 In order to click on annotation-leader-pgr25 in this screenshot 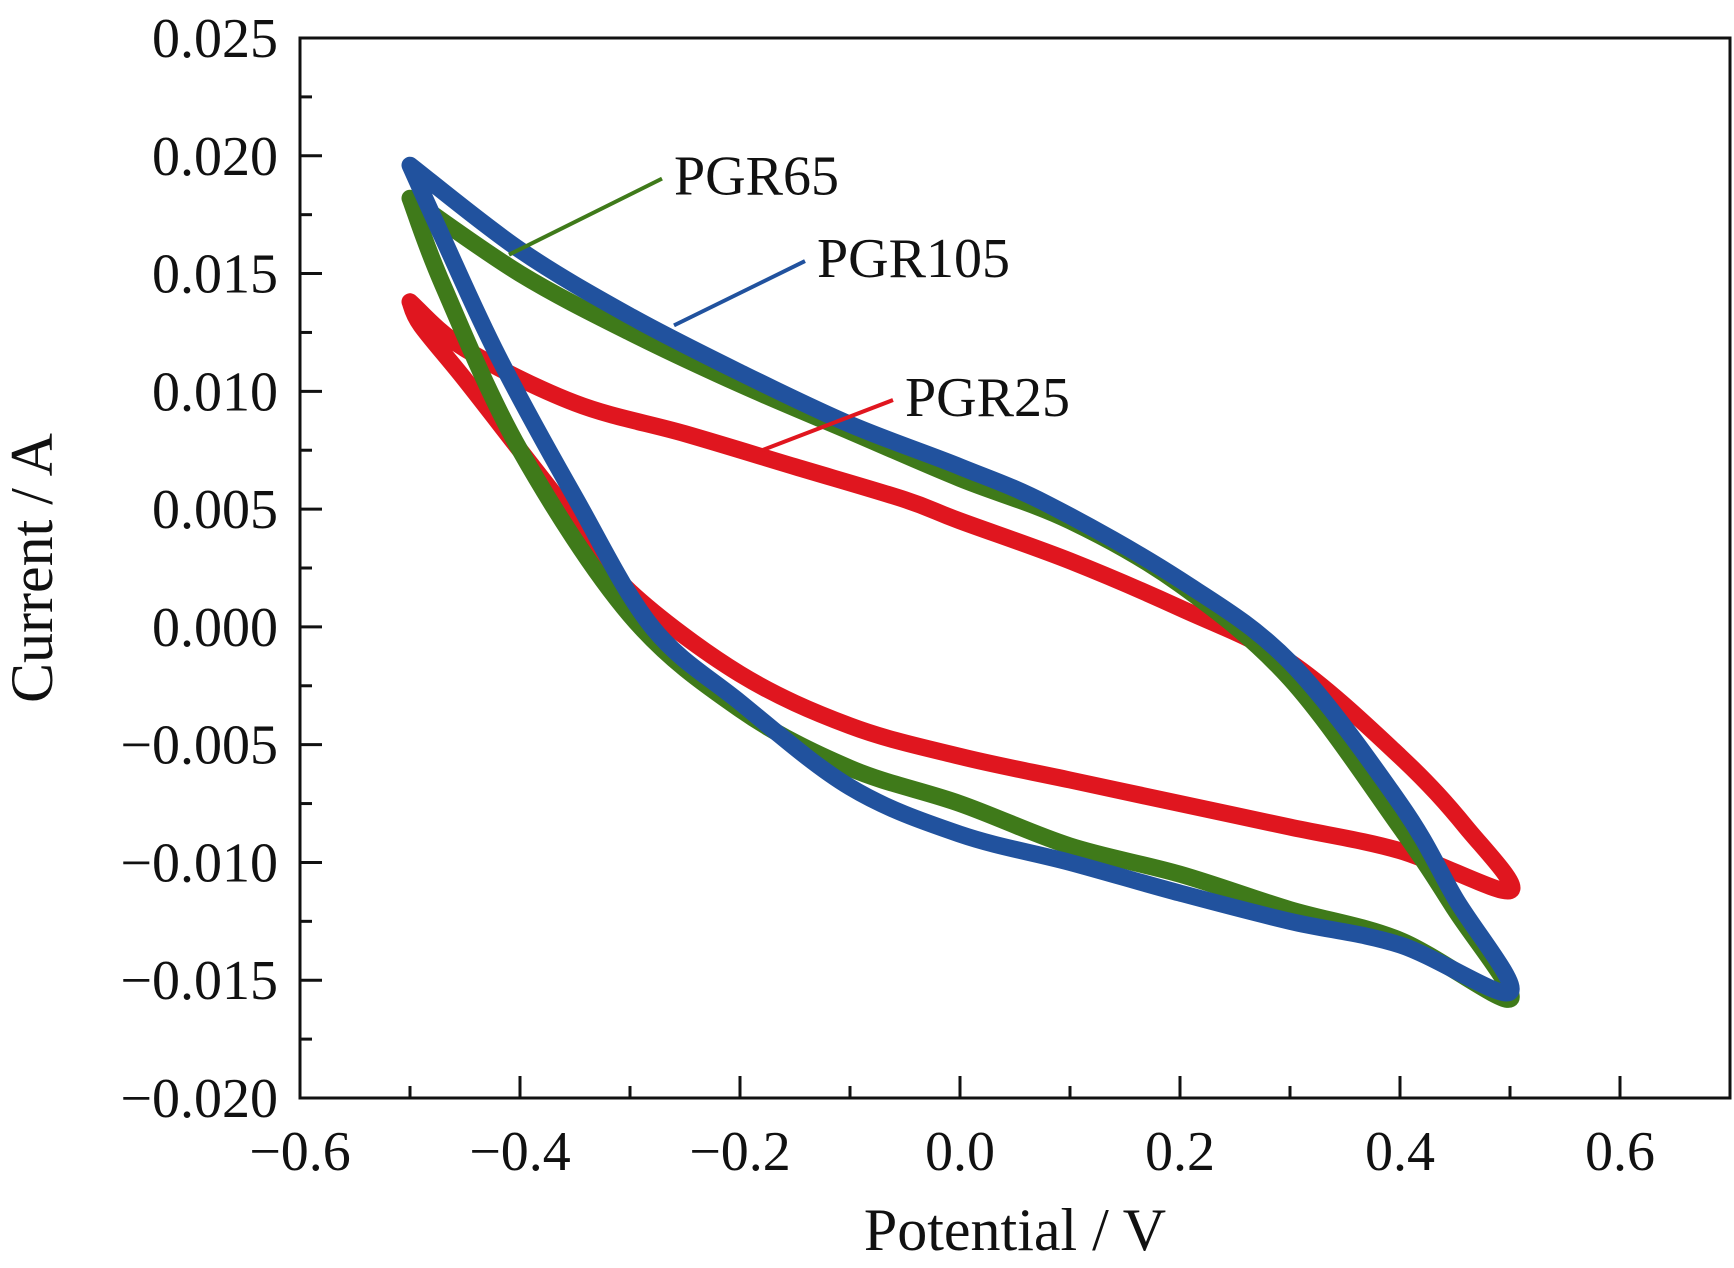, I will do `click(827, 425)`.